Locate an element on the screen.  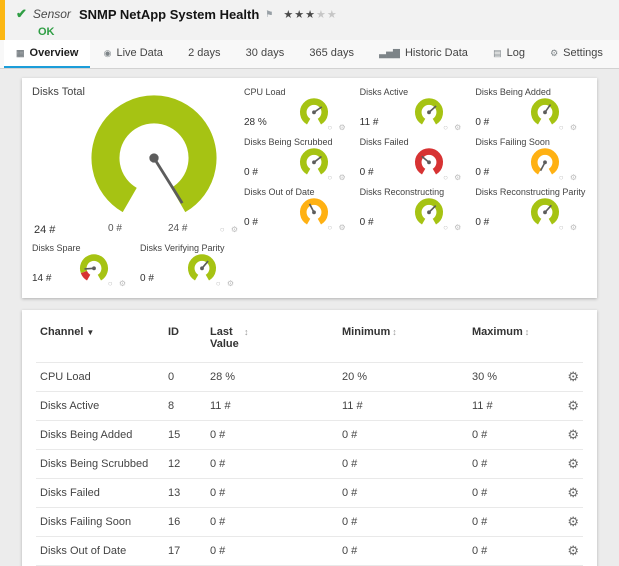
gauge-title: Disks Reconstructing is located at coordinates (402, 192).